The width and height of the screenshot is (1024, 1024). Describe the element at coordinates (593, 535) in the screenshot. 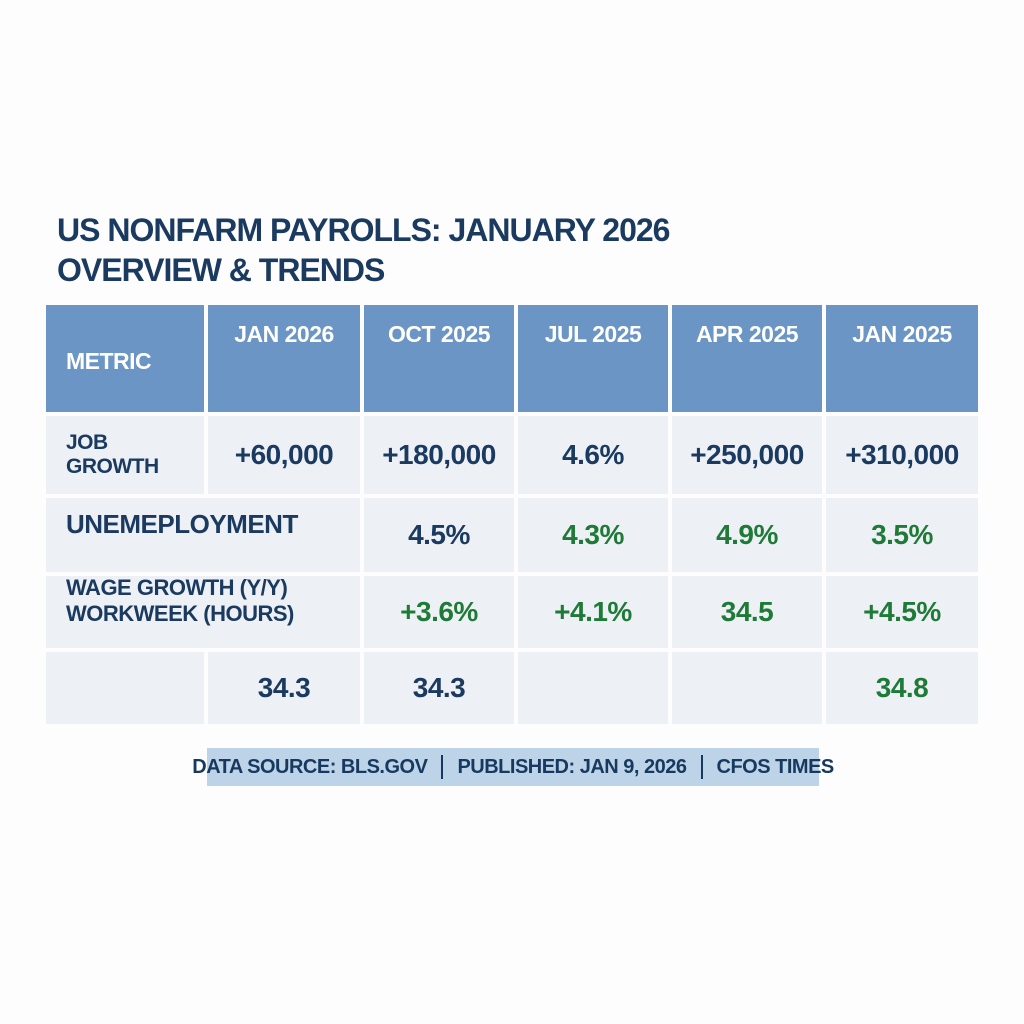

I see `value-cell: 4.3%` at that location.